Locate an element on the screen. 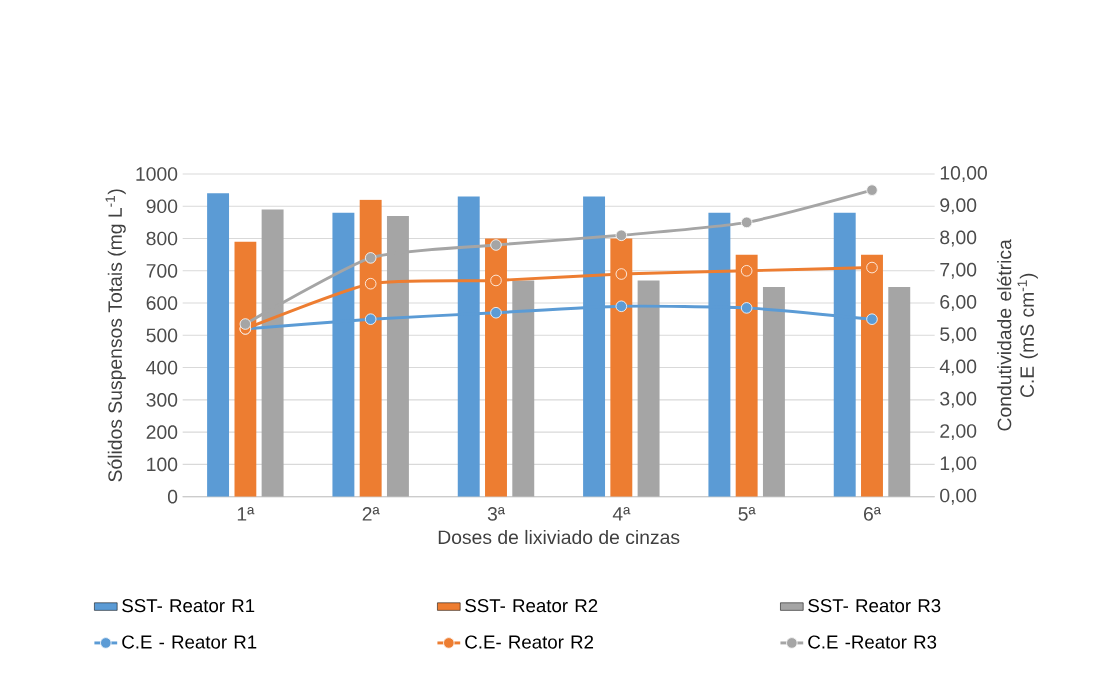  x-tick-label: 6ª is located at coordinates (873, 514).